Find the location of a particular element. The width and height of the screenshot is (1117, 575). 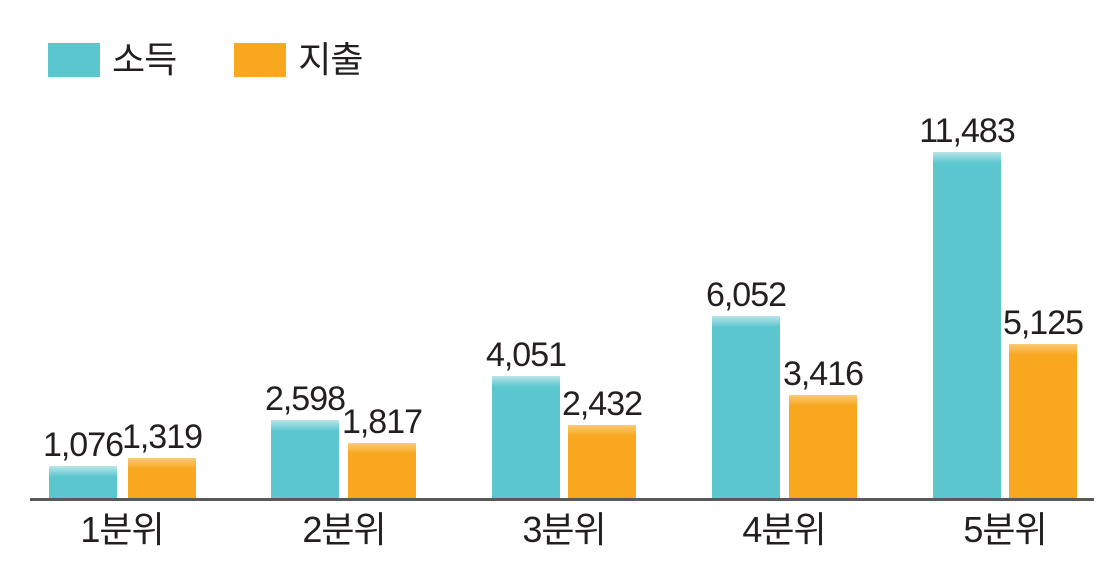

value-label-income-q2: 2,598 is located at coordinates (305, 398).